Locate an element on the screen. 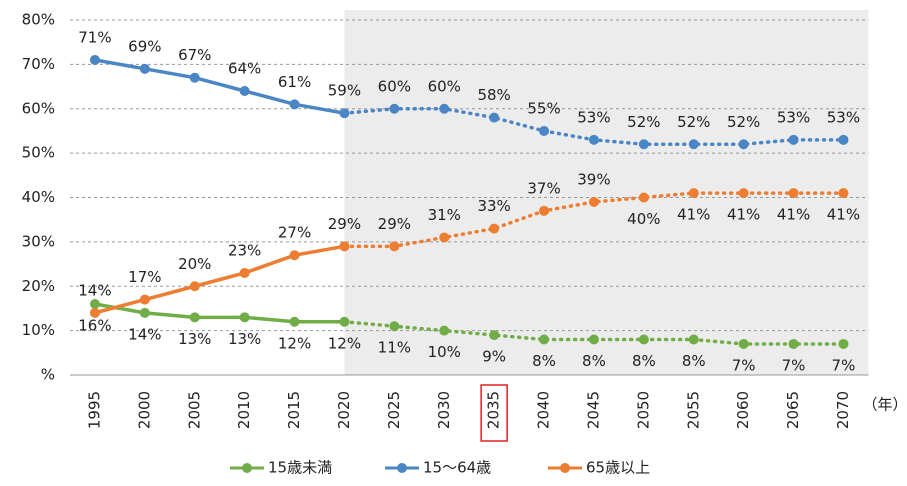 This screenshot has width=907, height=486. highlight-box is located at coordinates (494, 413).